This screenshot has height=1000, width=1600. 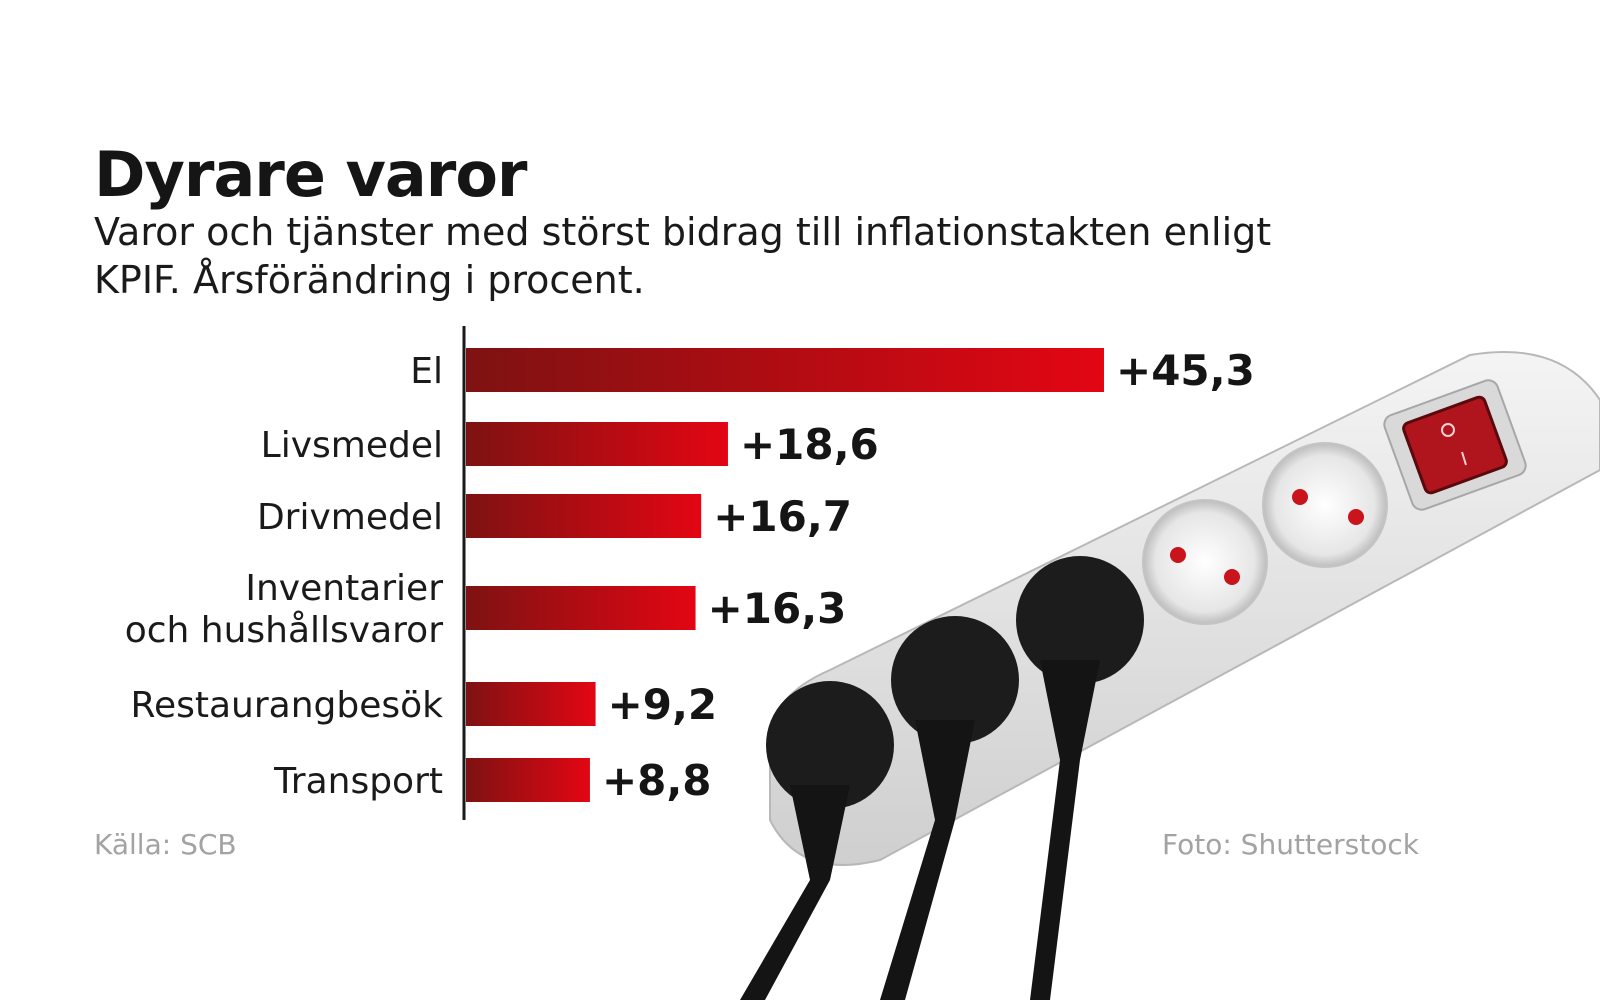 What do you see at coordinates (663, 704) in the screenshot?
I see `value-label: +9,2` at bounding box center [663, 704].